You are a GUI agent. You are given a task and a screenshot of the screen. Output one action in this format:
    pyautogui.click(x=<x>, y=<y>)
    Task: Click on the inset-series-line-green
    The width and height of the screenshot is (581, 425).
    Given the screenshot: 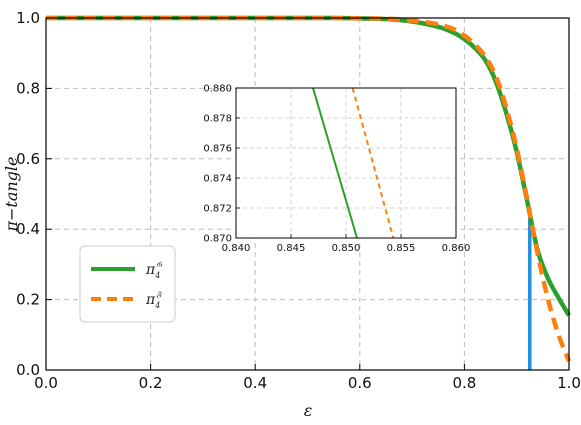 What is the action you would take?
    pyautogui.click(x=335, y=163)
    